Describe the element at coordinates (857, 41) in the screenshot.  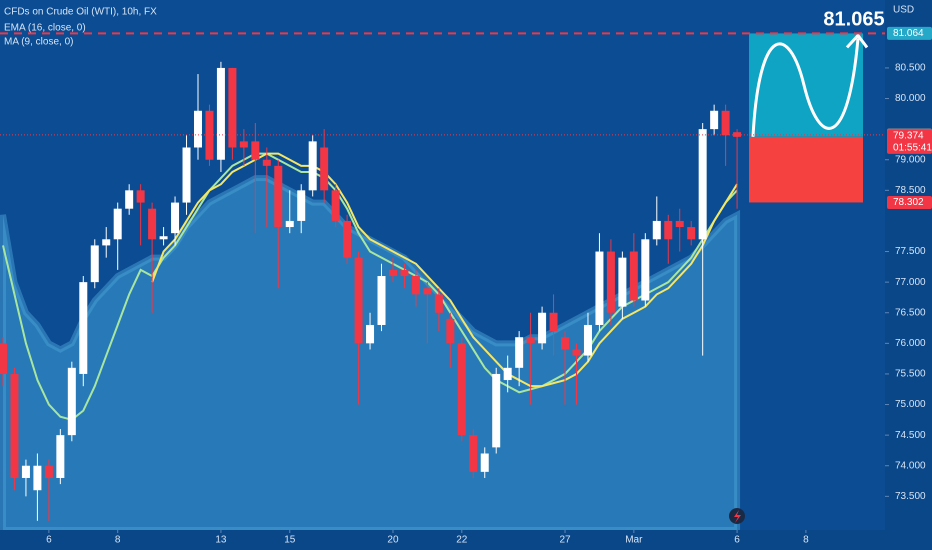
I see `forecast-arrow` at that location.